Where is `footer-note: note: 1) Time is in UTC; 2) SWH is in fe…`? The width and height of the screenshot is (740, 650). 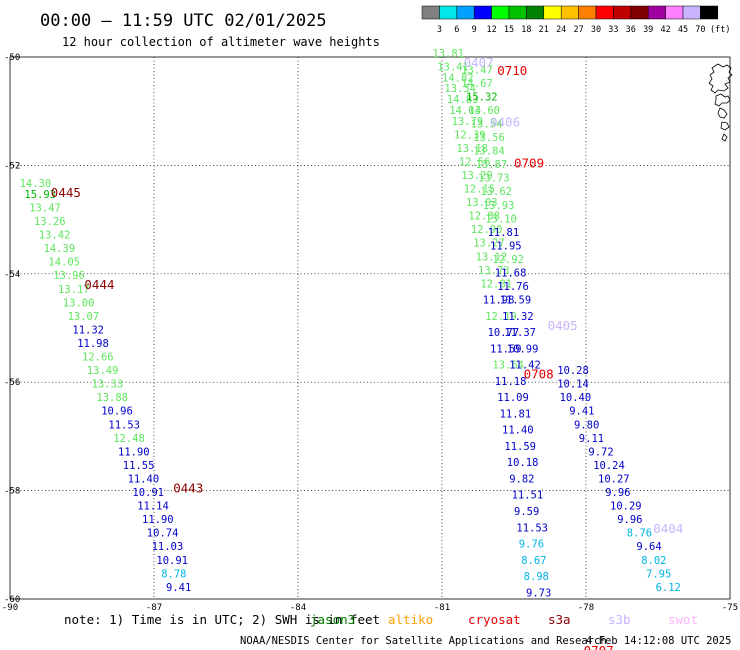 footer-note: note: 1) Time is in UTC; 2) SWH is in fe… is located at coordinates (222, 619).